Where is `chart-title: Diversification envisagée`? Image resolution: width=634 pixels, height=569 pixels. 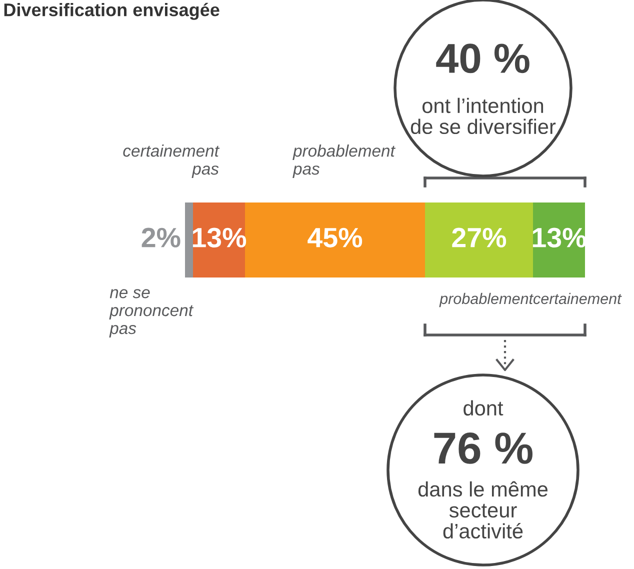 chart-title: Diversification envisagée is located at coordinates (112, 11).